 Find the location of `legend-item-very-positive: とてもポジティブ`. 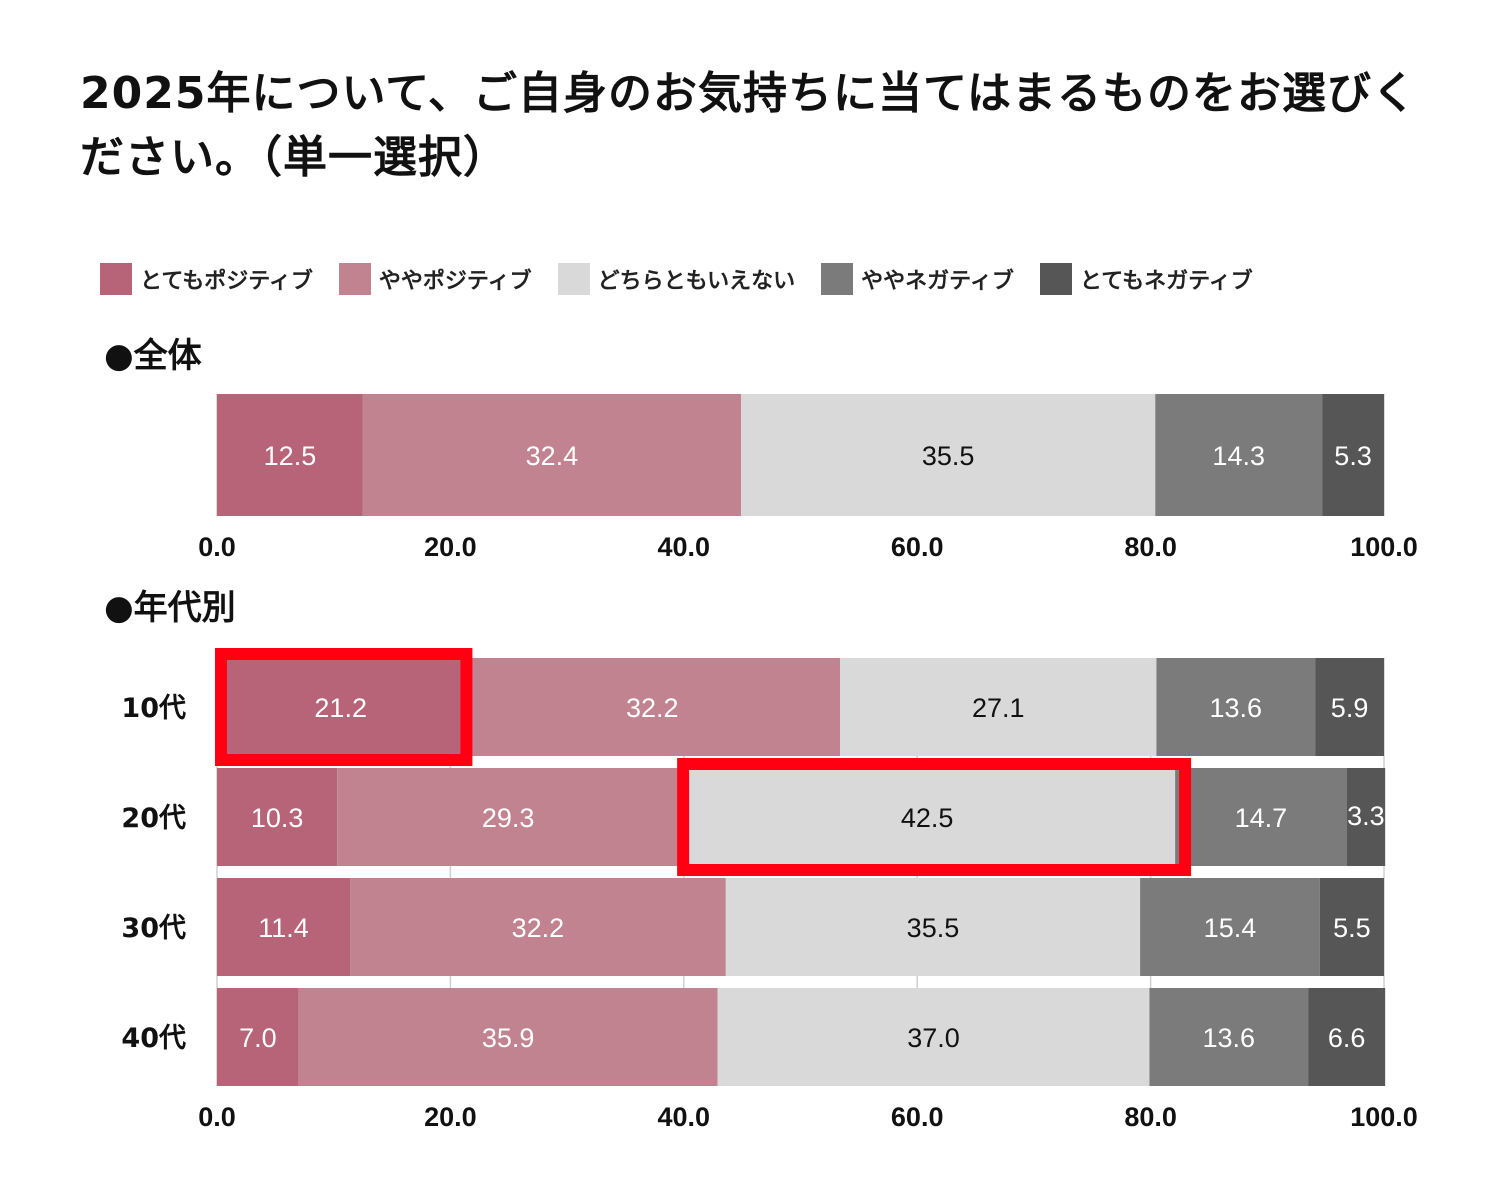

legend-item-very-positive: とてもポジティブ is located at coordinates (206, 279).